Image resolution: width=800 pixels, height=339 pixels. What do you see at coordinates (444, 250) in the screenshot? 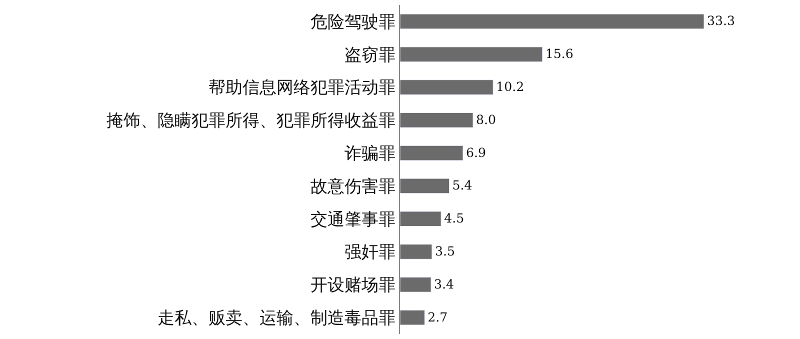
I see `data-label: 3.5` at bounding box center [444, 250].